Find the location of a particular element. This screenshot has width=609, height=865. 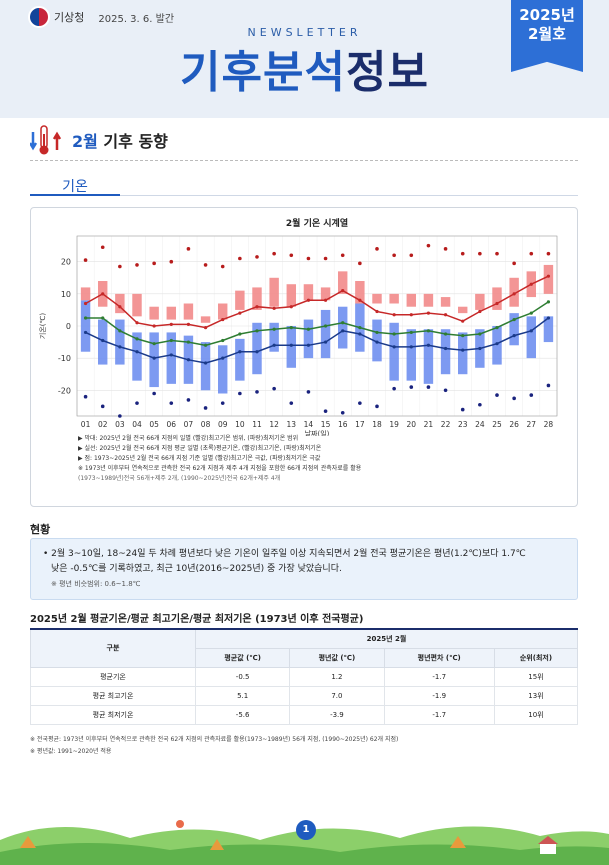

y-tick-label: 0 is located at coordinates (68, 326).